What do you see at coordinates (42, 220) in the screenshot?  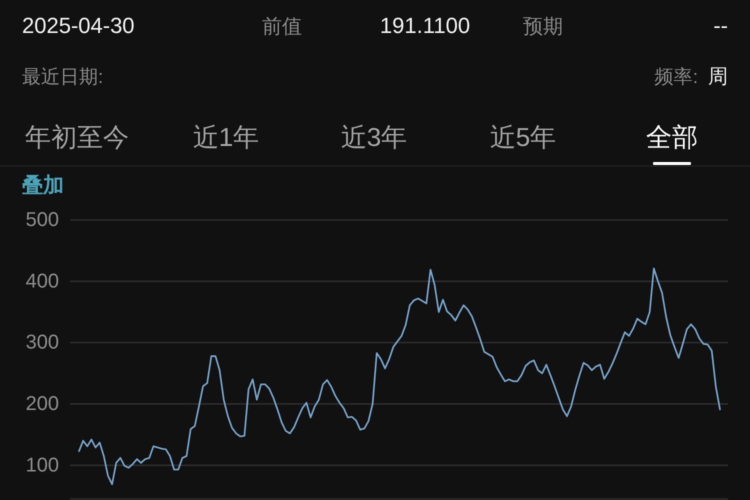 I see `y-tick-label: 500` at bounding box center [42, 220].